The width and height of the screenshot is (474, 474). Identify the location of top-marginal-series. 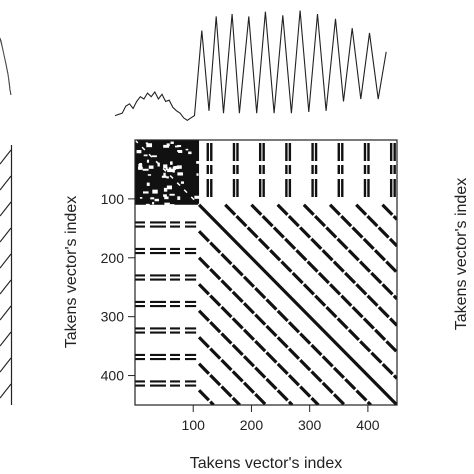
(250, 65).